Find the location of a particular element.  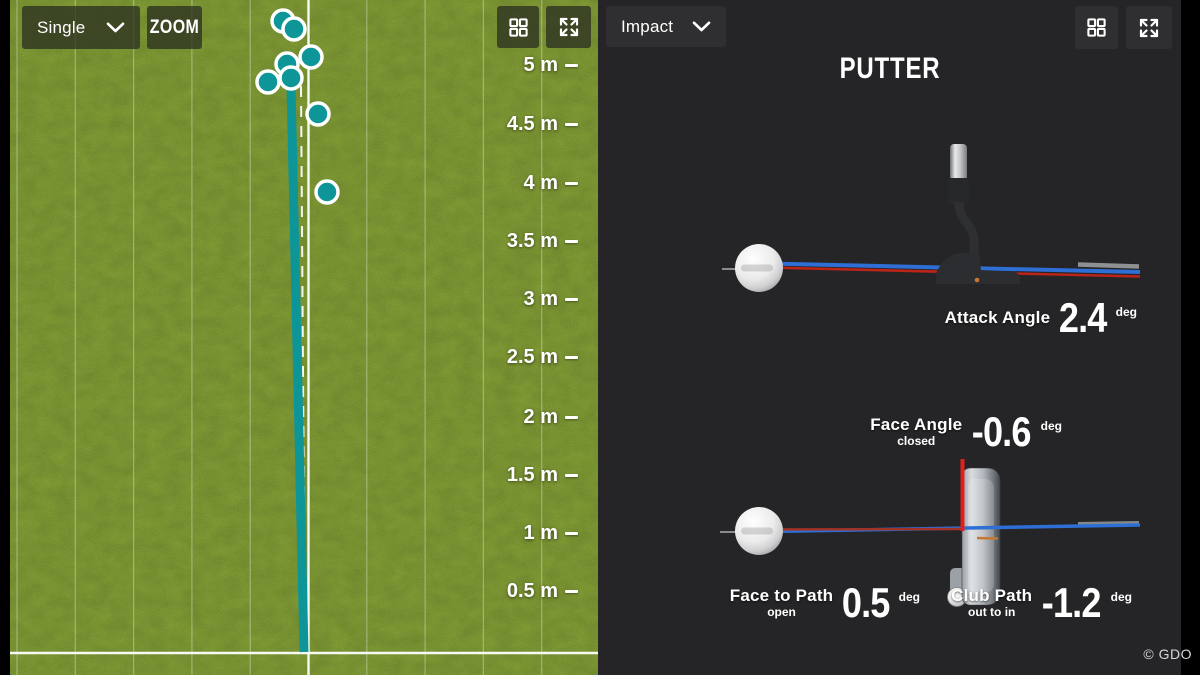

display-mode-dropdown: Single is located at coordinates (81, 27).